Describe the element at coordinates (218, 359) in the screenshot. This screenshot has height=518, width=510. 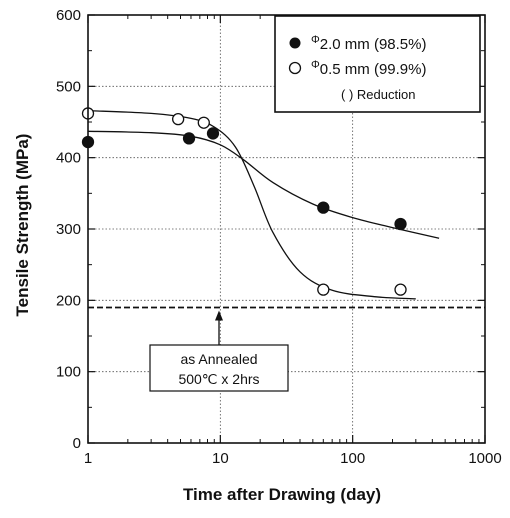
I see `annotation-line-1: as Annealed` at that location.